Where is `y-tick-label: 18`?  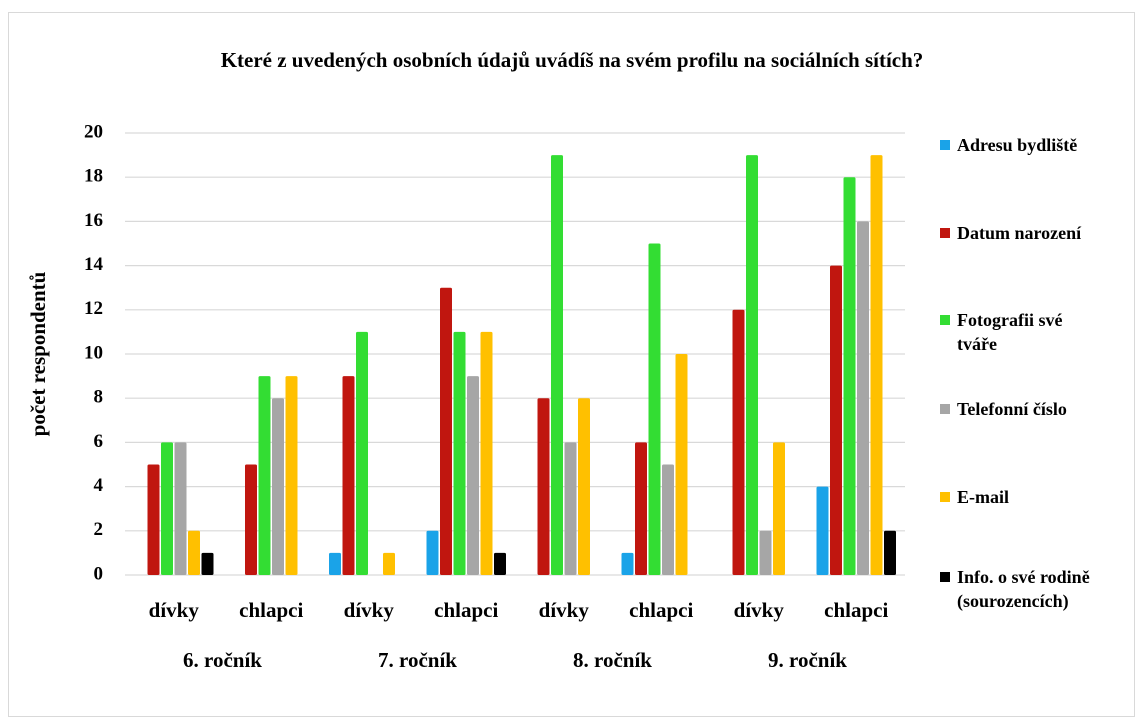 y-tick-label: 18 is located at coordinates (93, 176).